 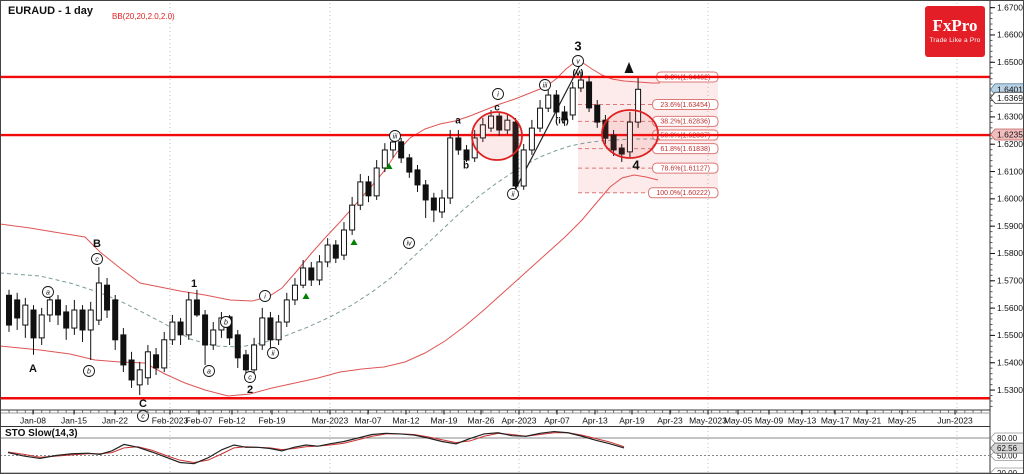 What do you see at coordinates (512, 452) in the screenshot?
I see `stochastic-panel: 80.00 50.00 20.00 62.56` at bounding box center [512, 452].